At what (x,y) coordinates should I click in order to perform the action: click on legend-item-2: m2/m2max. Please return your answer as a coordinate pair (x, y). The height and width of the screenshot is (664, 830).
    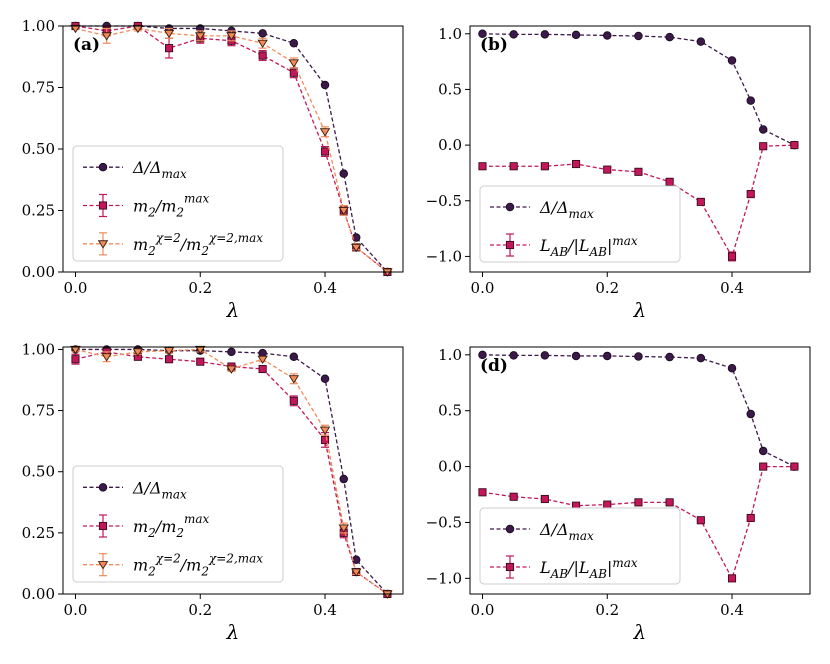
    Looking at the image, I should click on (146, 526).